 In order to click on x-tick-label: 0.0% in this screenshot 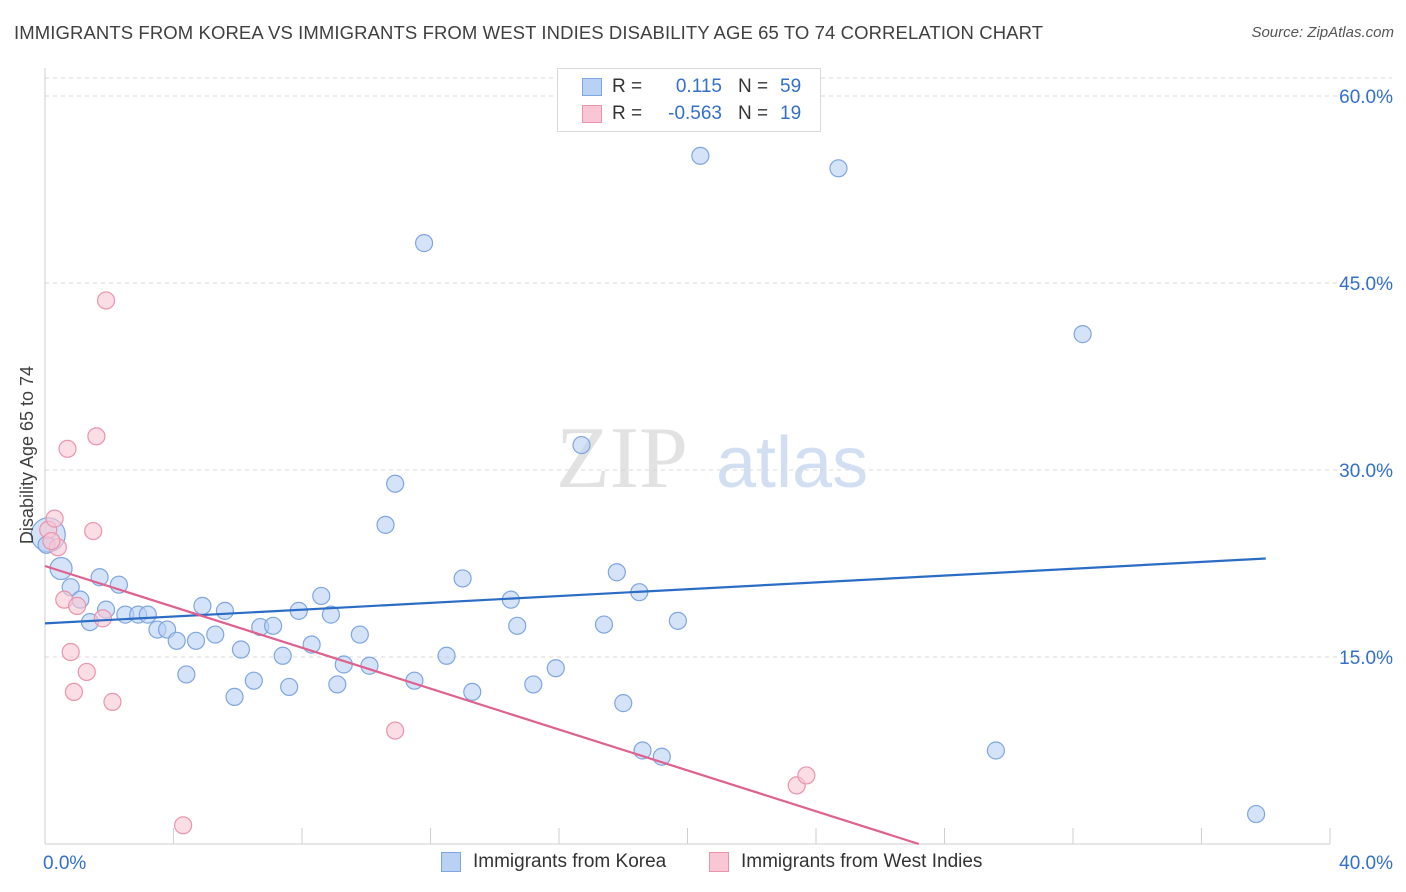, I will do `click(64, 863)`.